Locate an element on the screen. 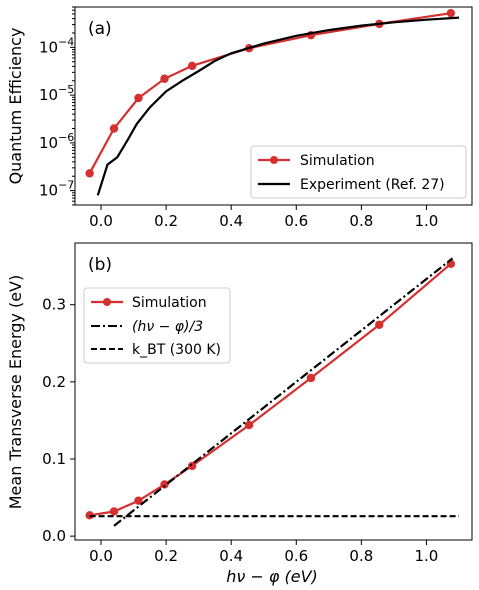 The width and height of the screenshot is (479, 590). panel-b-legend-box is located at coordinates (157, 325).